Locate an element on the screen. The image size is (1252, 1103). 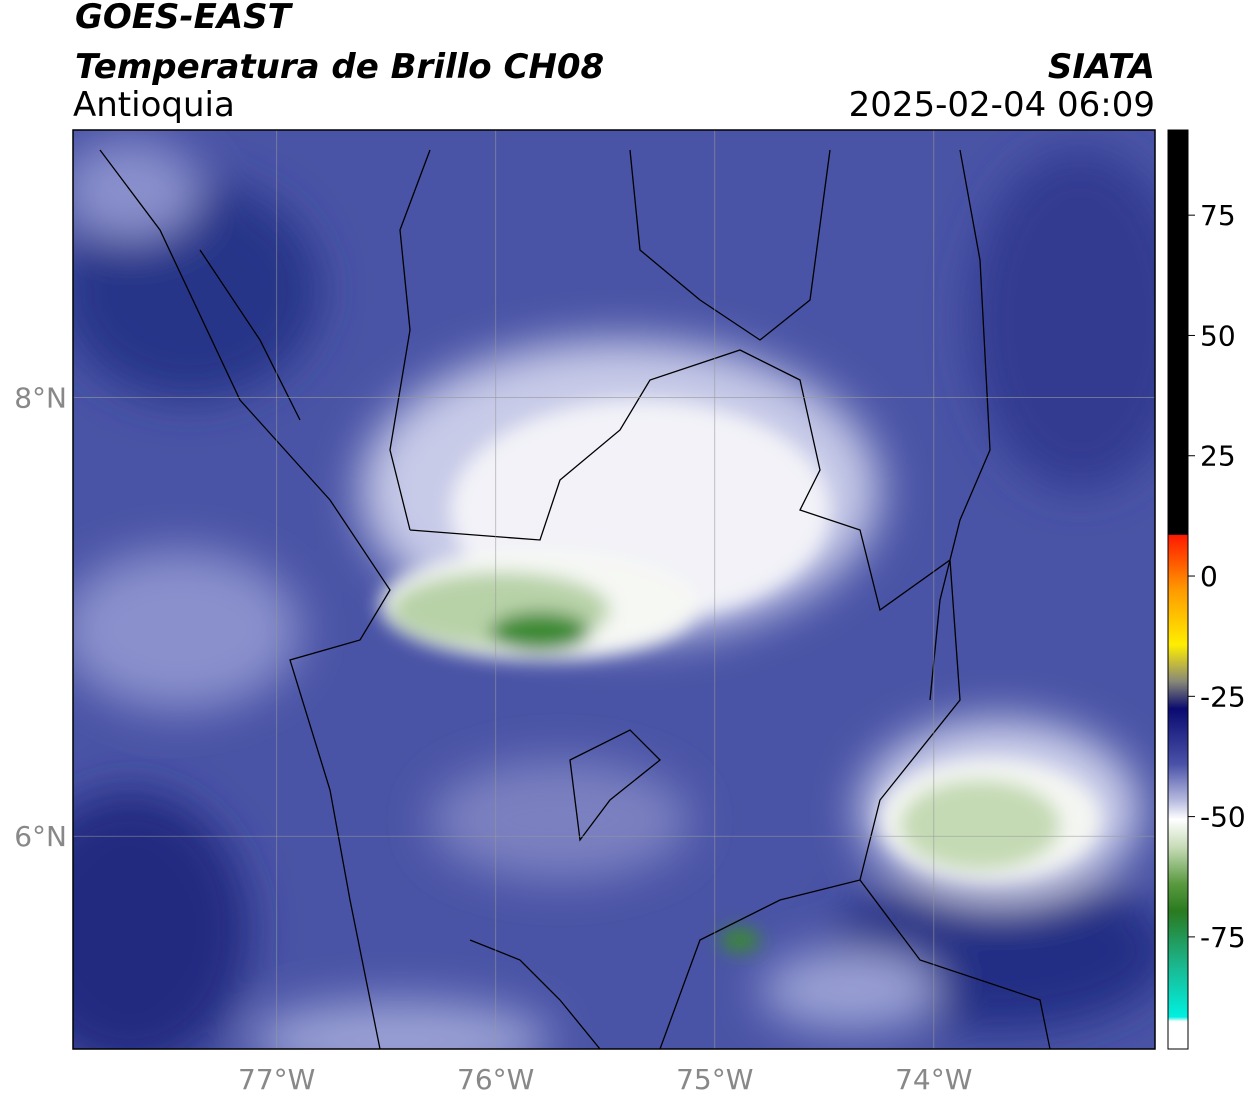
y-tick-label: 6°N is located at coordinates (40, 836).